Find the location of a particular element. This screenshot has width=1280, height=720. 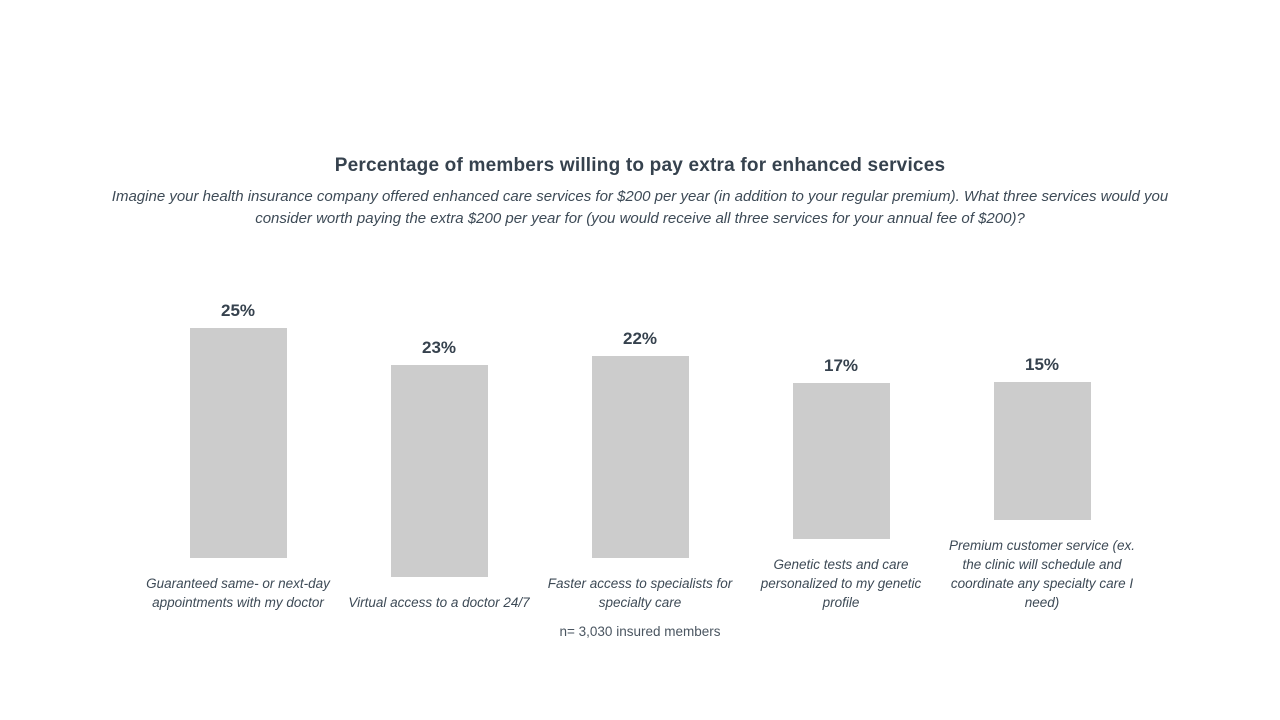

sample-size-note: n= 3,030 insured members is located at coordinates (640, 631).